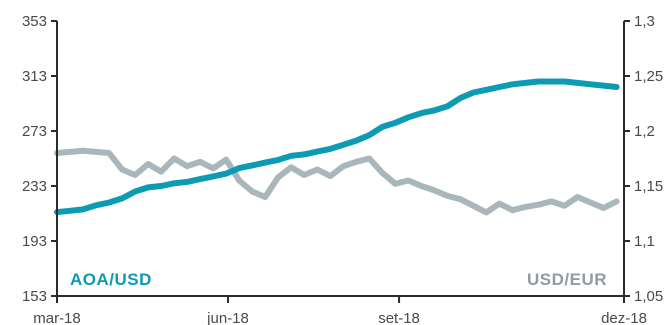 The width and height of the screenshot is (667, 325). What do you see at coordinates (643, 159) in the screenshot?
I see `right-axis-ticks: 1,3 1,25 1,2 1,15 1,1 1,05` at bounding box center [643, 159].